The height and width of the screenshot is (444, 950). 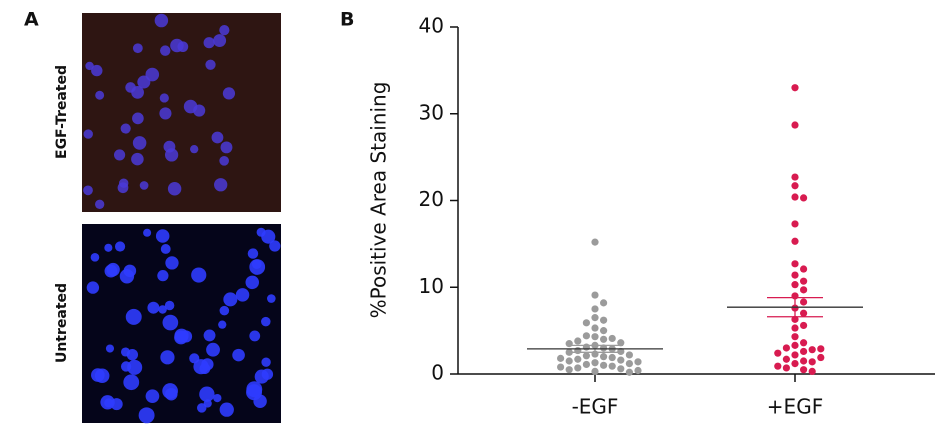 What do you see at coordinates (795, 407) in the screenshot?
I see `x-tick-label: +EGF` at bounding box center [795, 407].